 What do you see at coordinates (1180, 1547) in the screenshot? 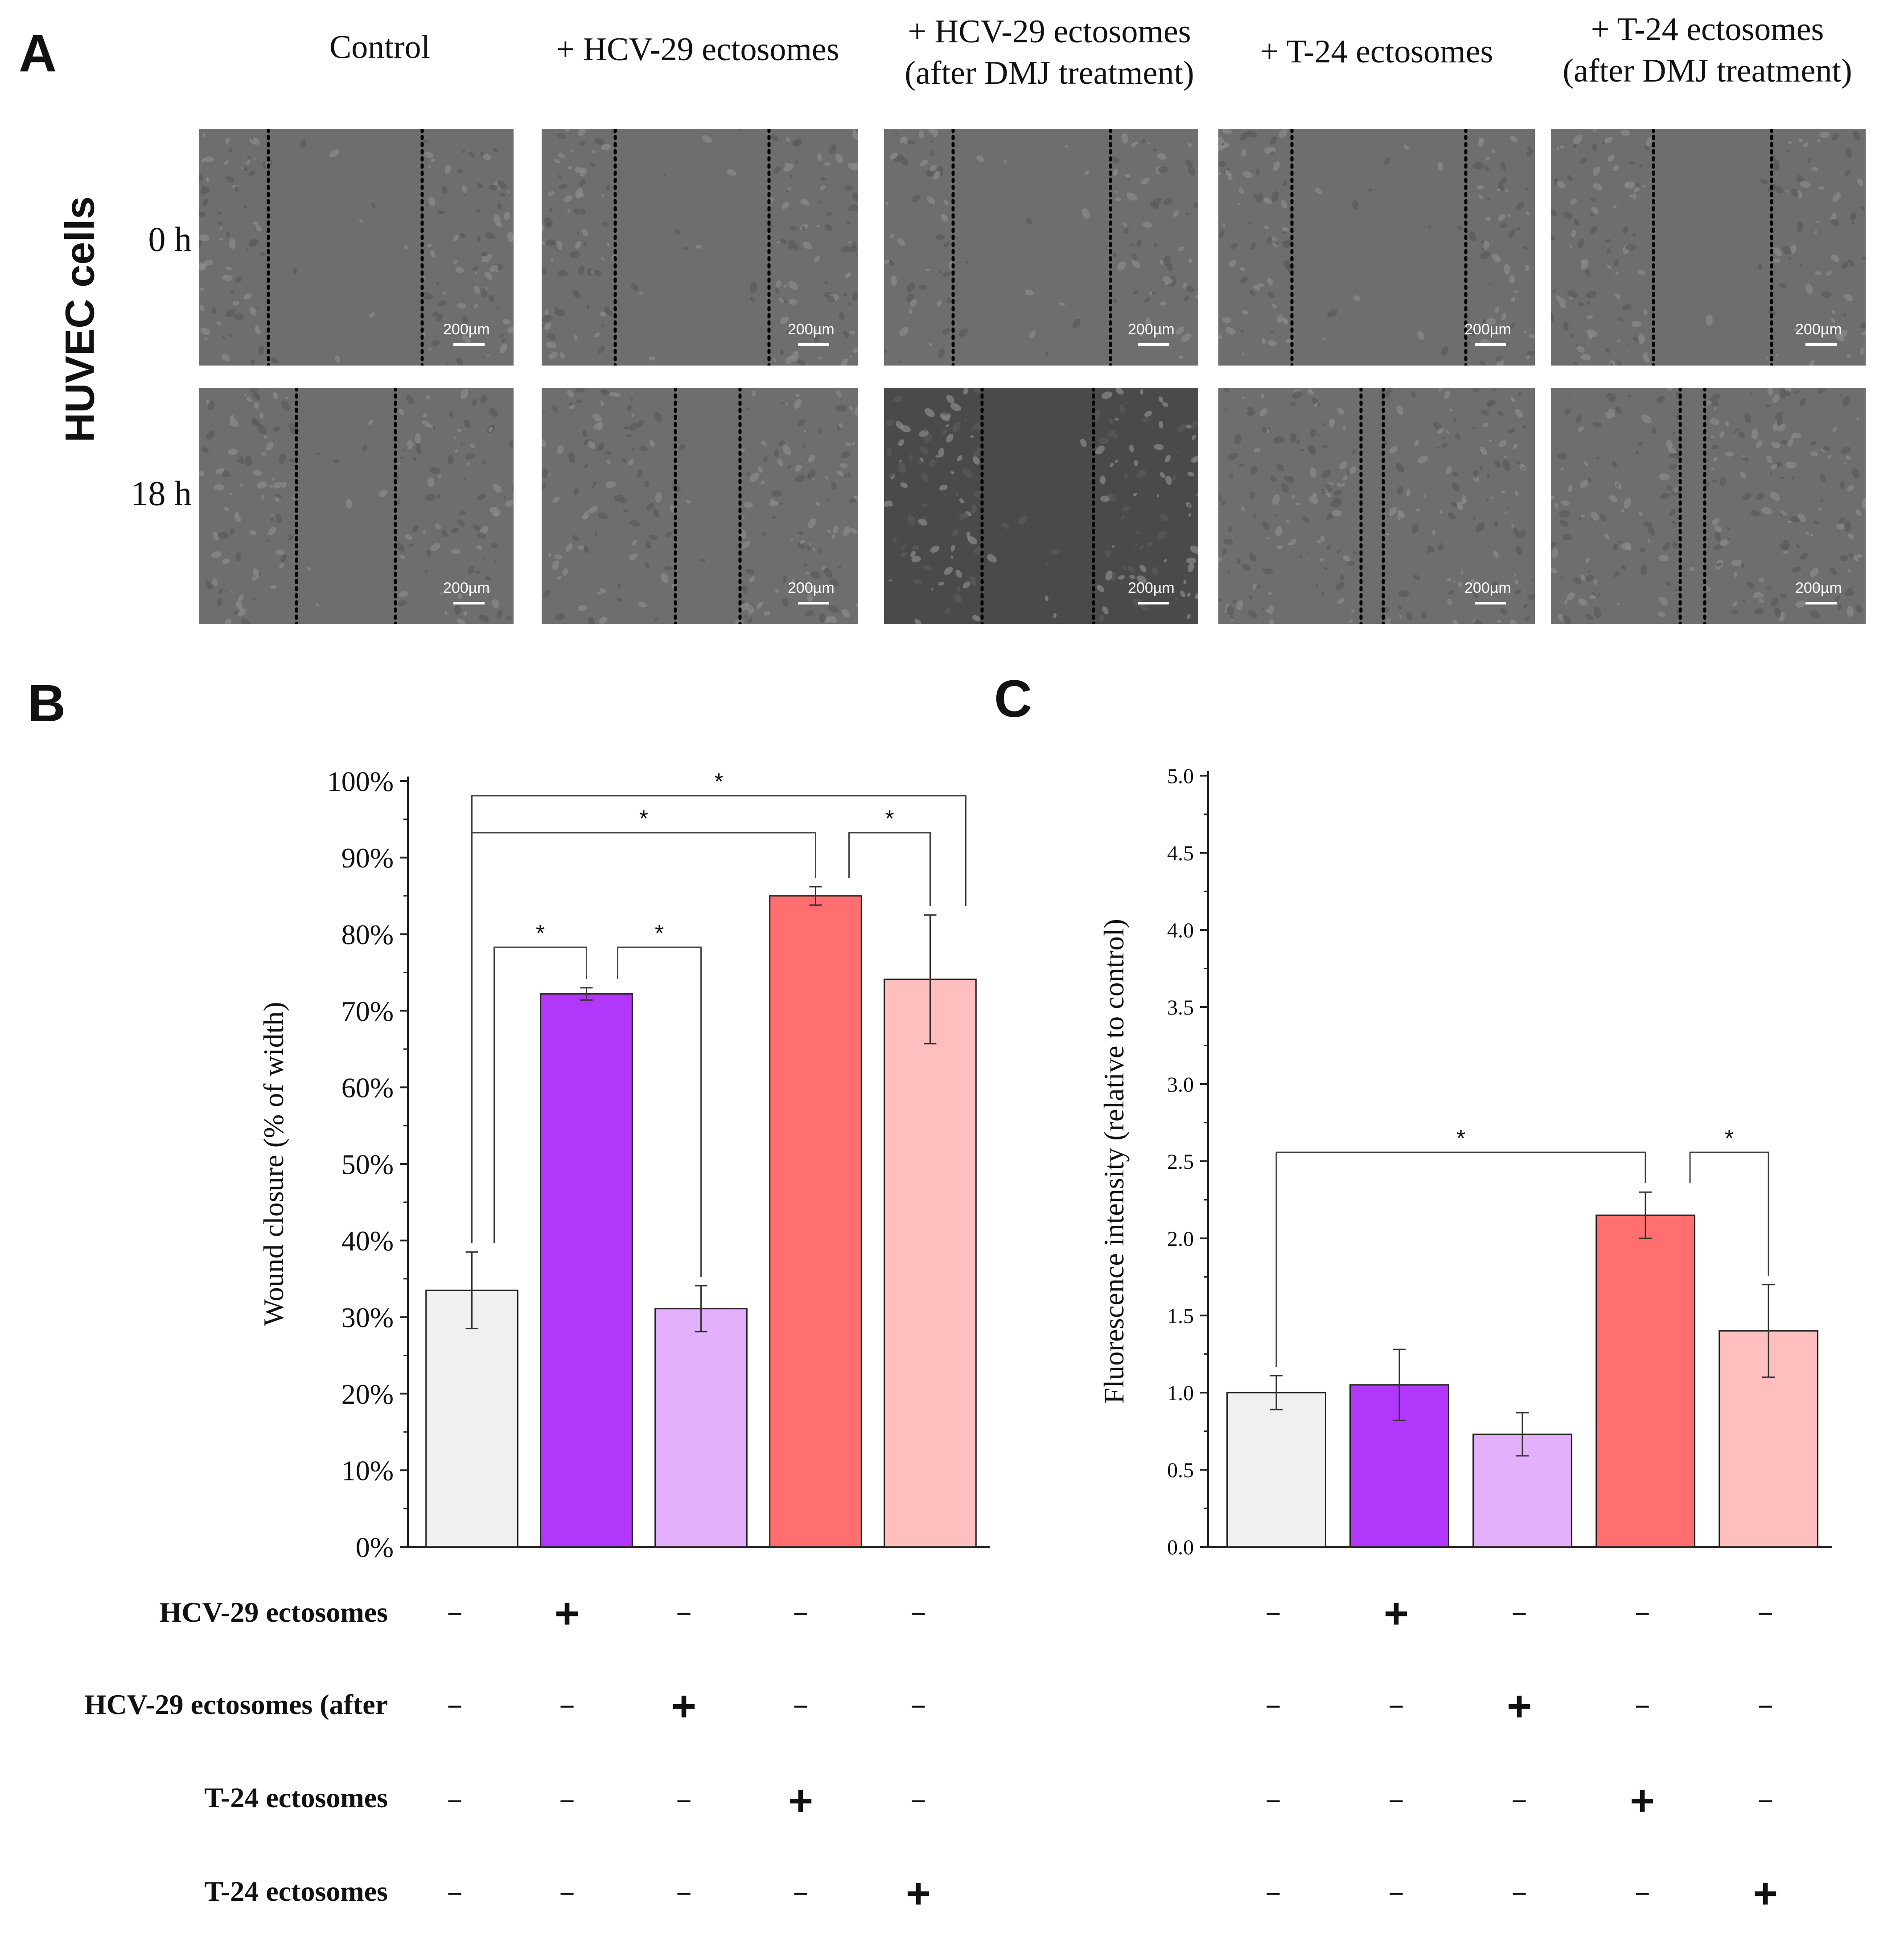
I see `y-tick-label: 0.0` at bounding box center [1180, 1547].